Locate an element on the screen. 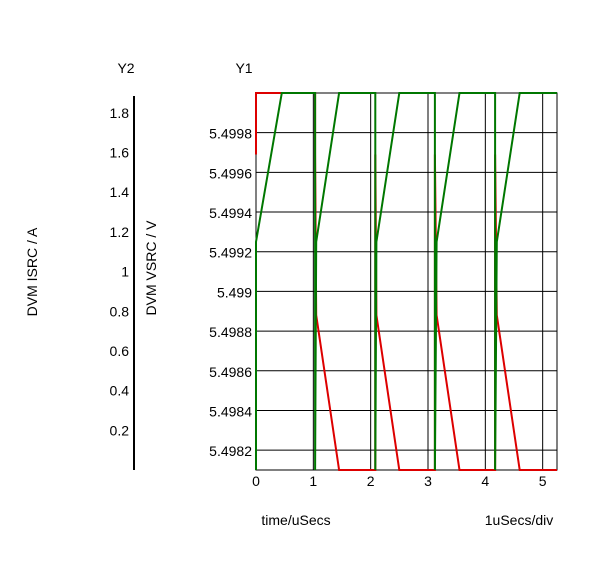 Image resolution: width=600 pixels, height=563 pixels. x-scale-label: 1uSecs/div is located at coordinates (519, 520).